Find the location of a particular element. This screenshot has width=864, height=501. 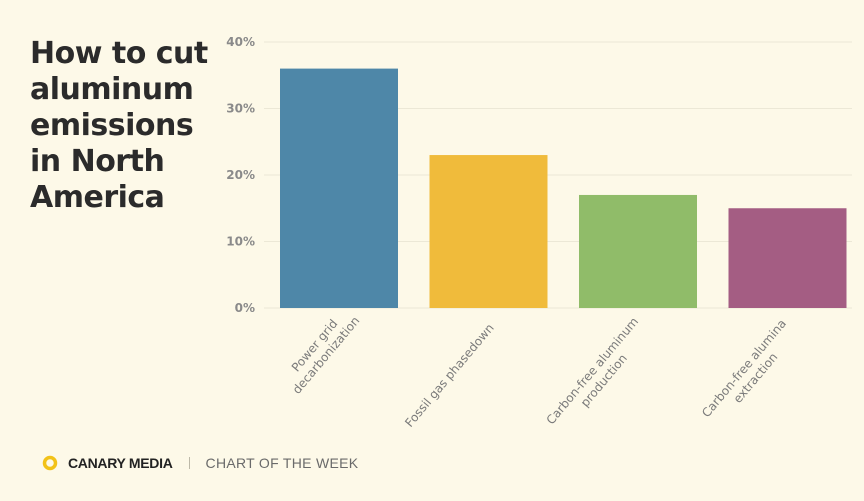

x-tick-label-line: Fossil gas phasedown is located at coordinates (449, 375).